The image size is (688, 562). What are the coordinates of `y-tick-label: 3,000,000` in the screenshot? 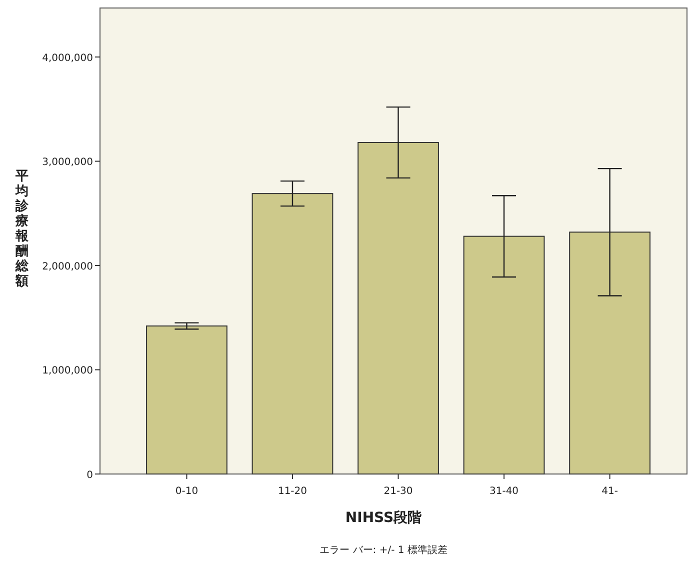 It's located at (67, 162).